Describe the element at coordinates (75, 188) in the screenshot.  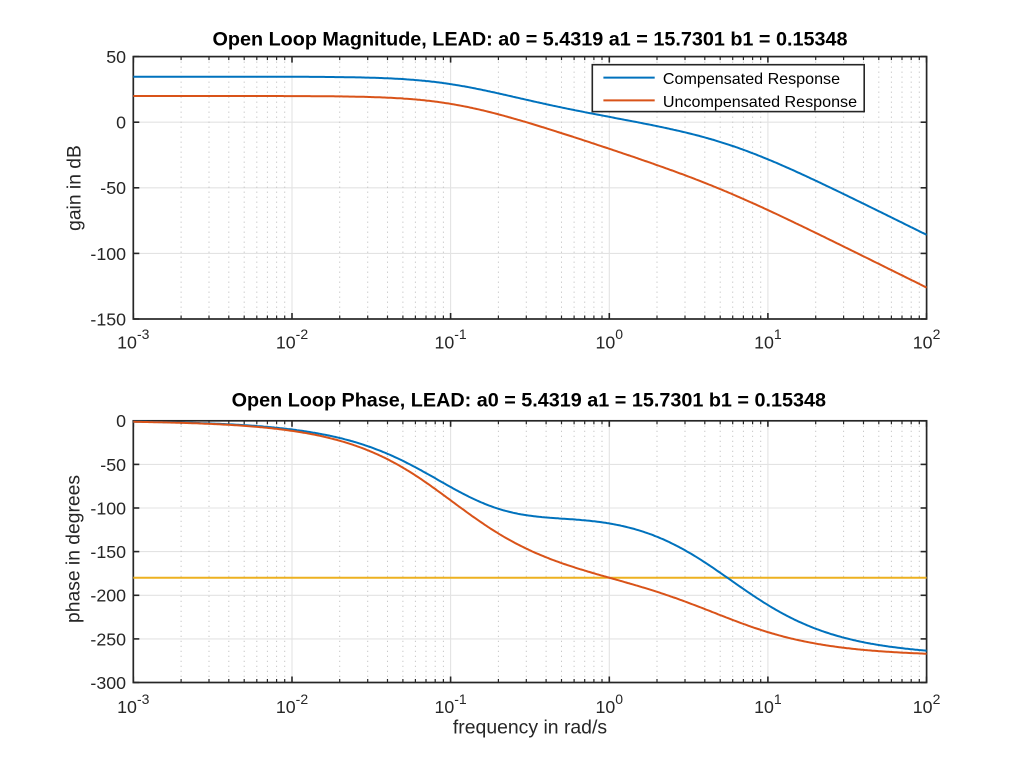
I see `svg-text: gain in dB` at that location.